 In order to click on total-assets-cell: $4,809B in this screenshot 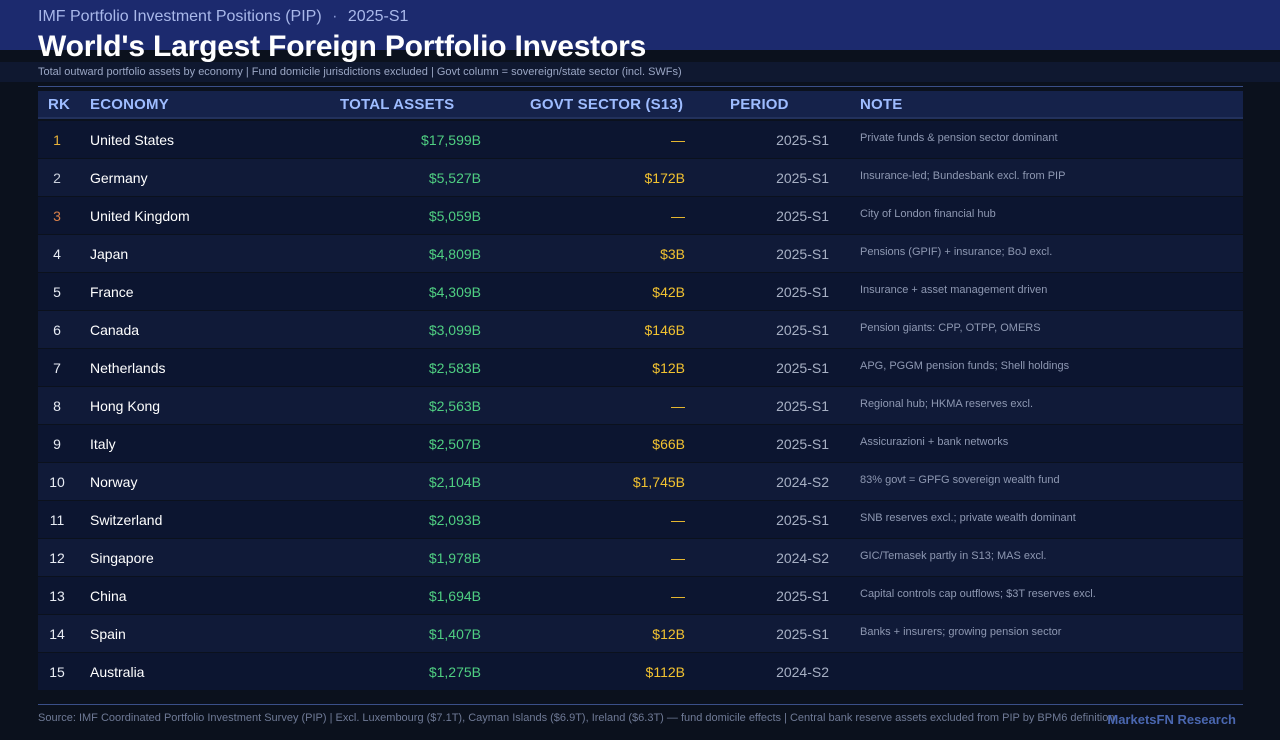, I will do `click(454, 254)`.